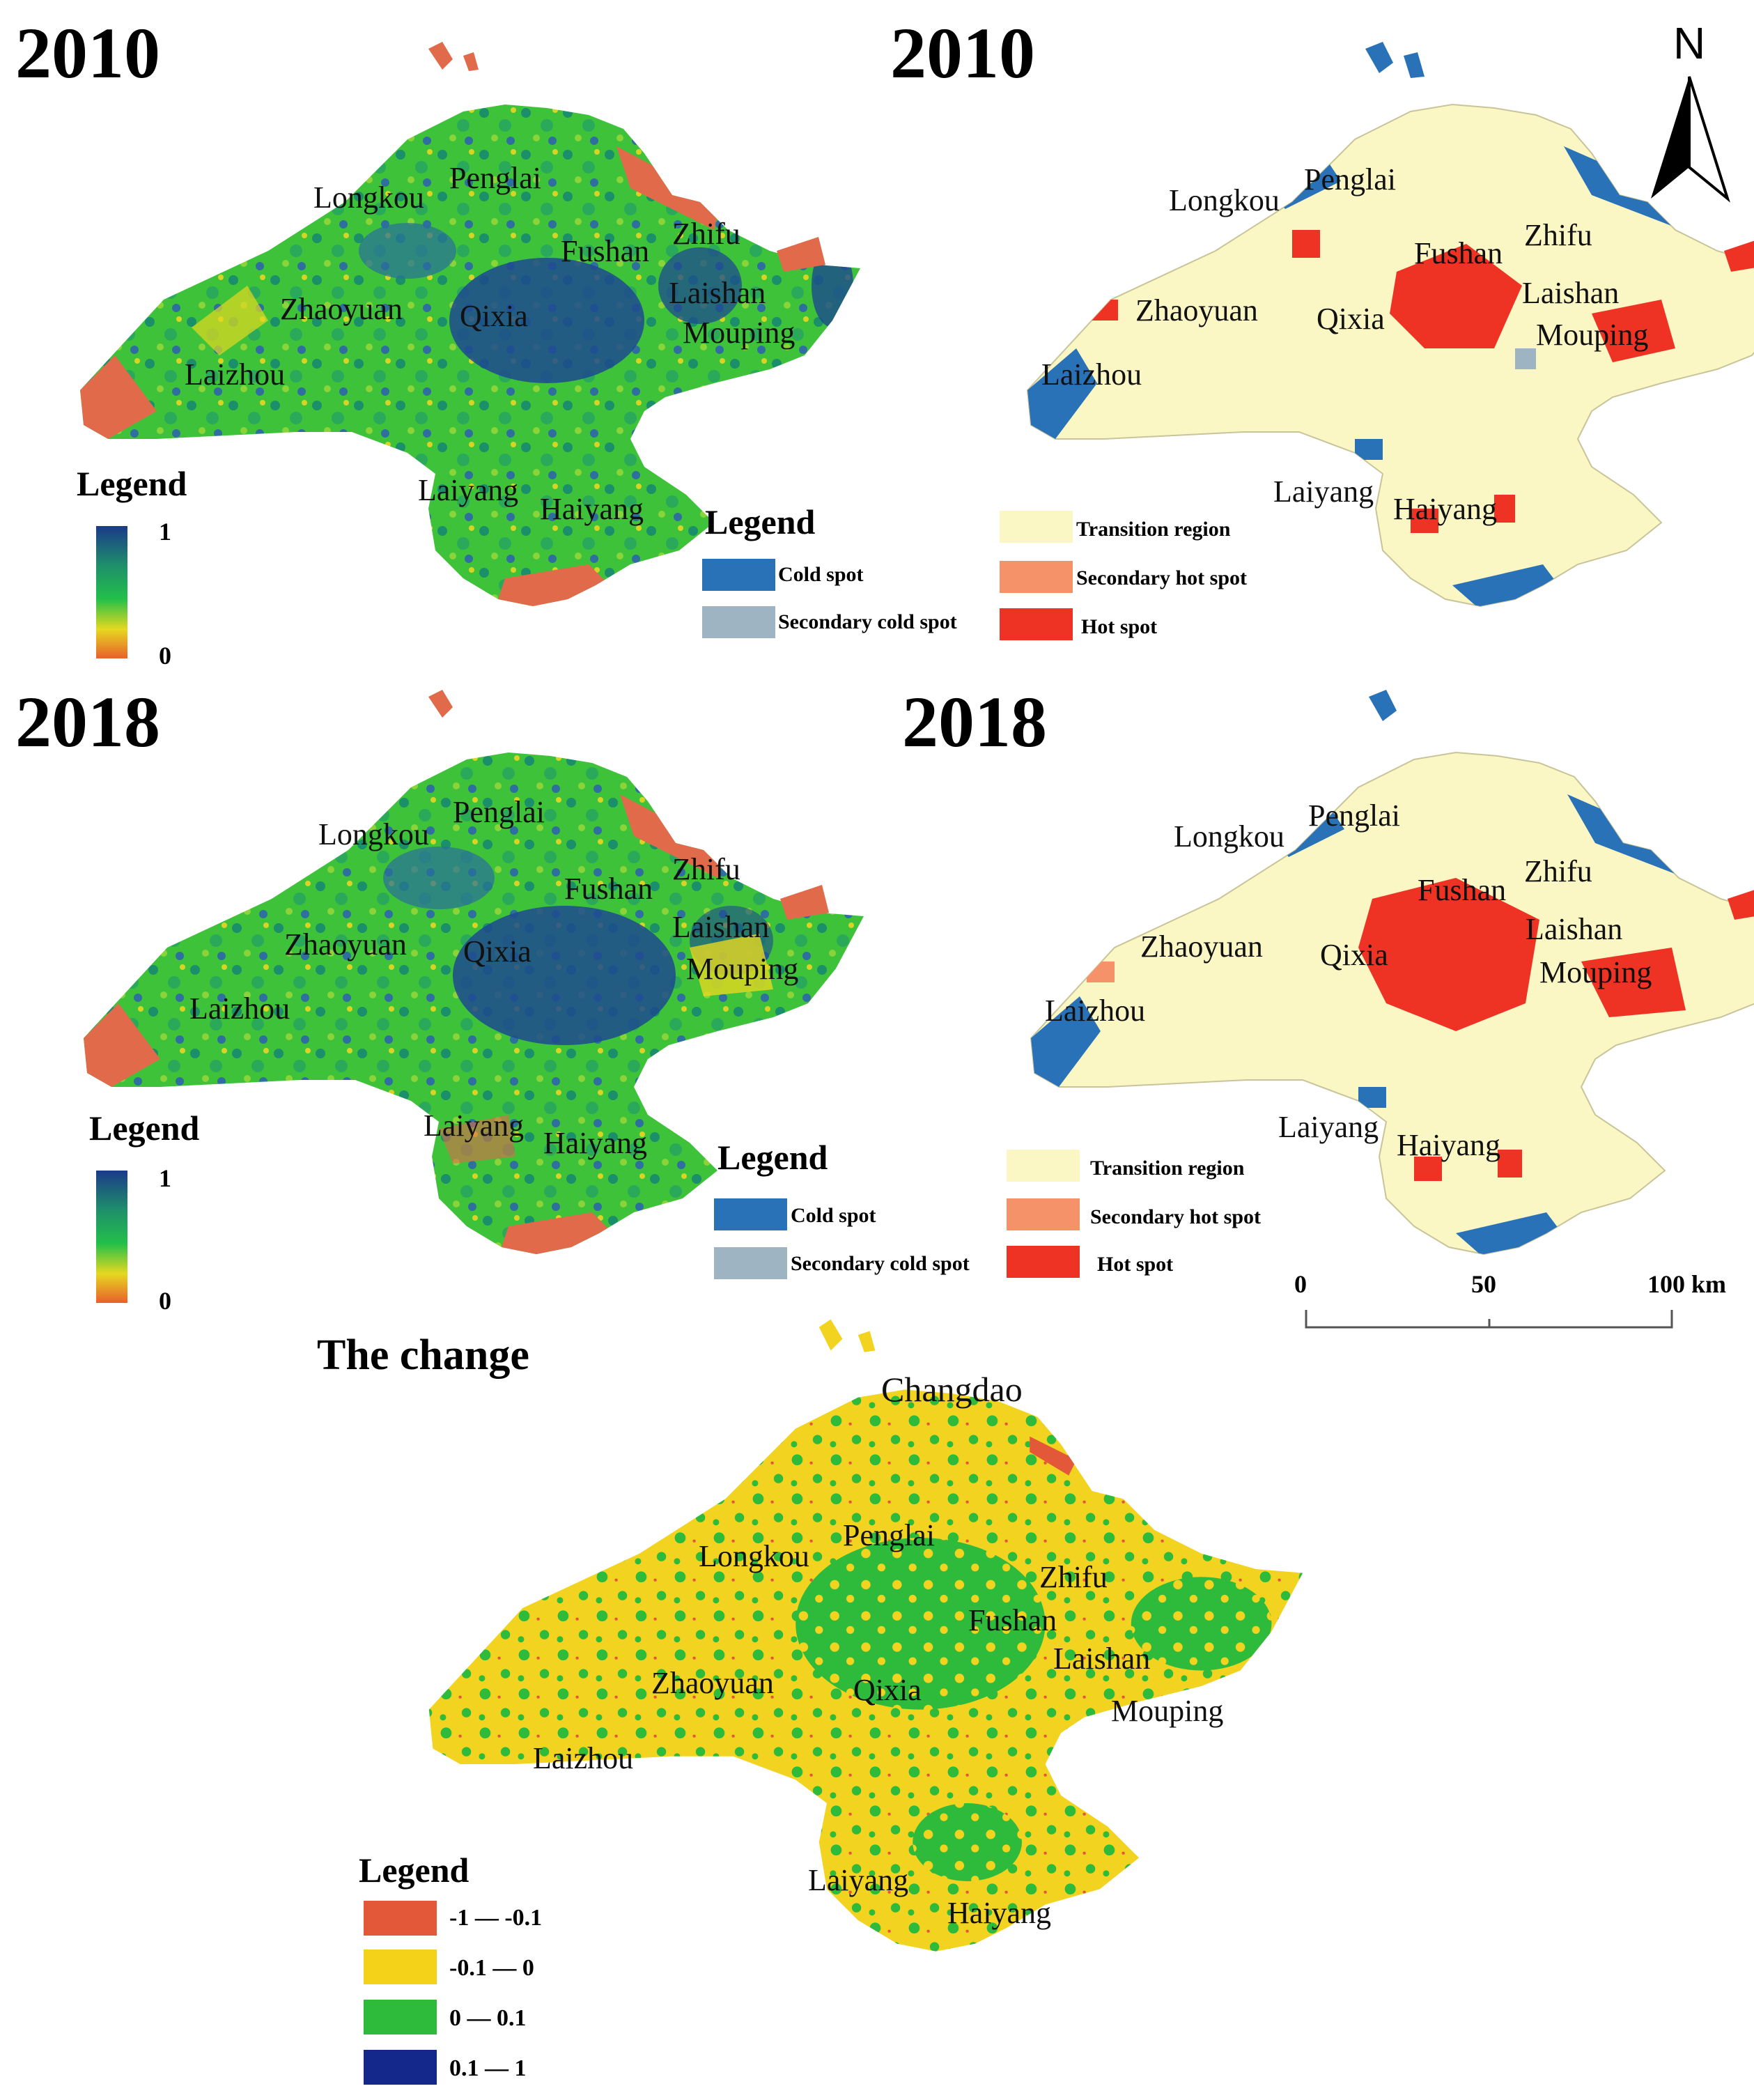 This screenshot has height=2100, width=1754. What do you see at coordinates (1484, 1284) in the screenshot?
I see `scale-bar-tick-50: 50` at bounding box center [1484, 1284].